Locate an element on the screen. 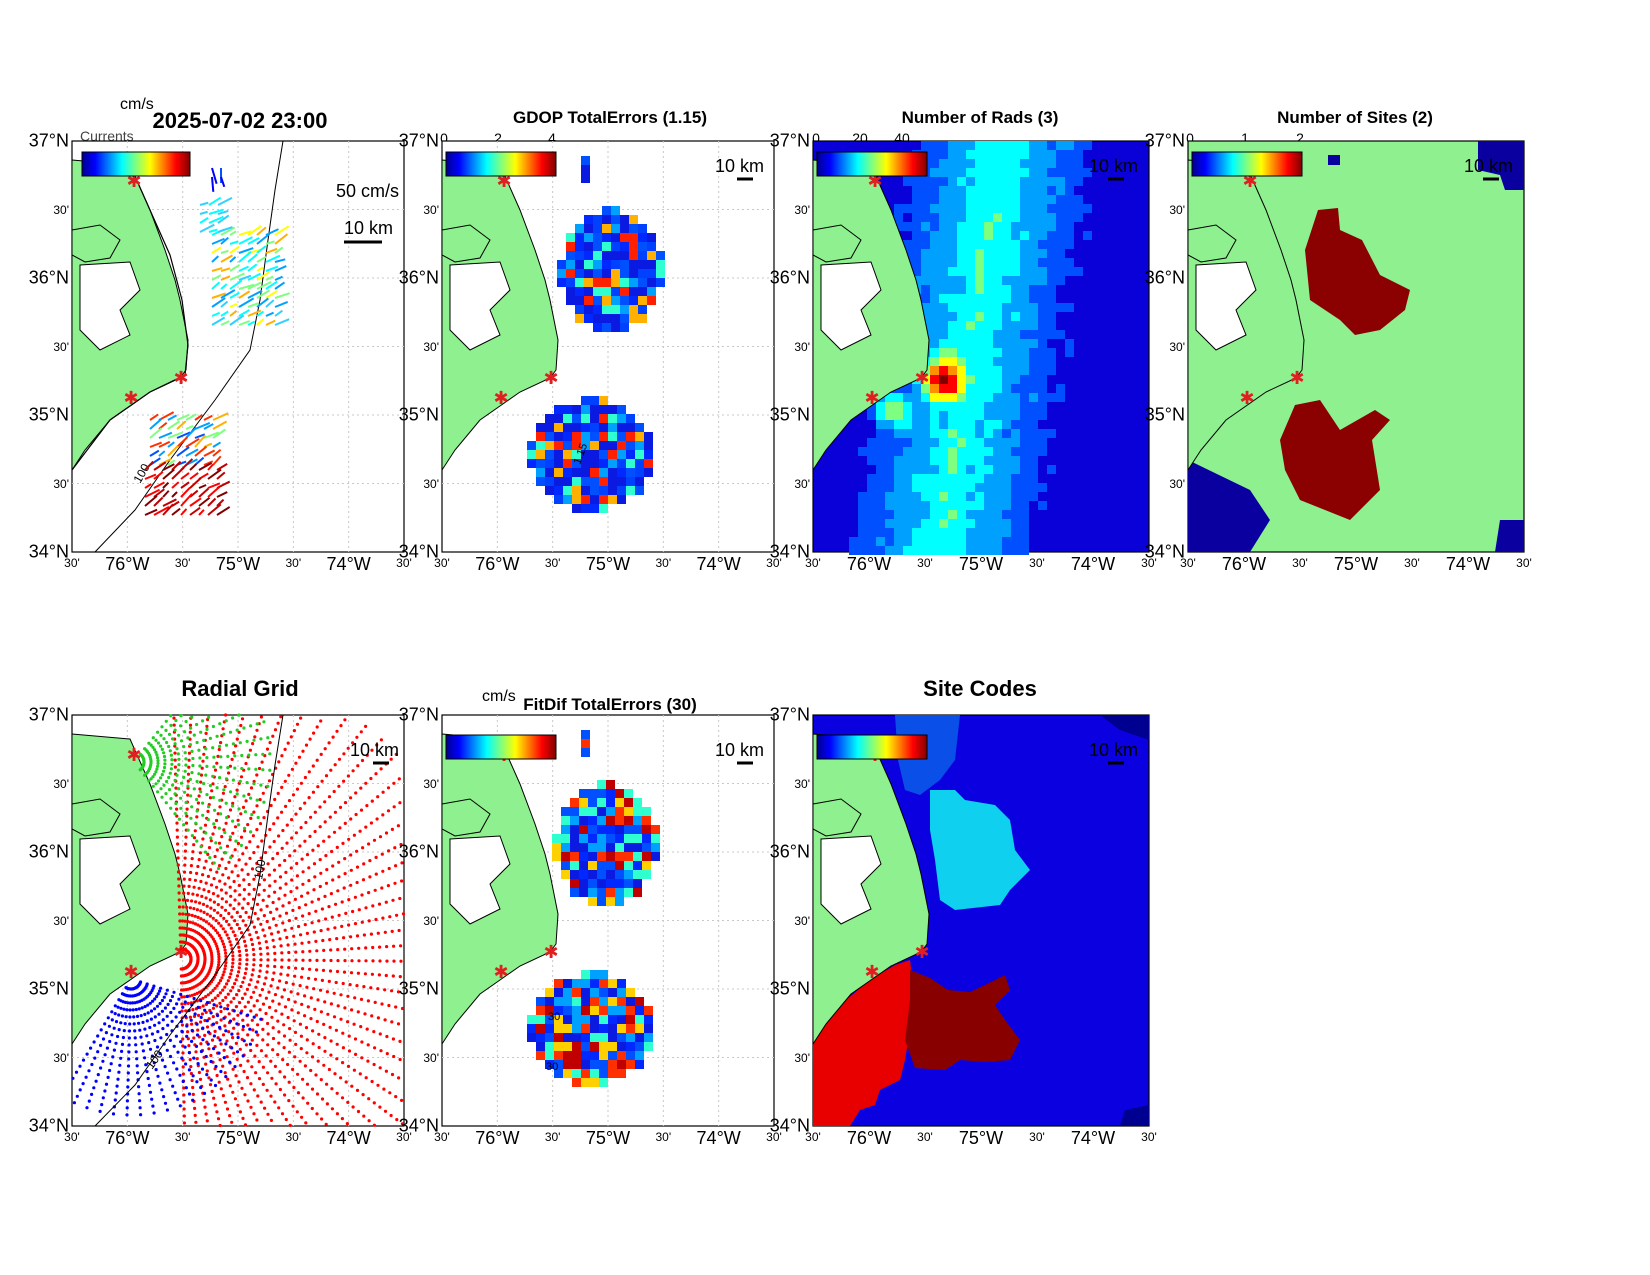 This screenshot has height=1275, width=1650. sound-water is located at coordinates (110, 880).